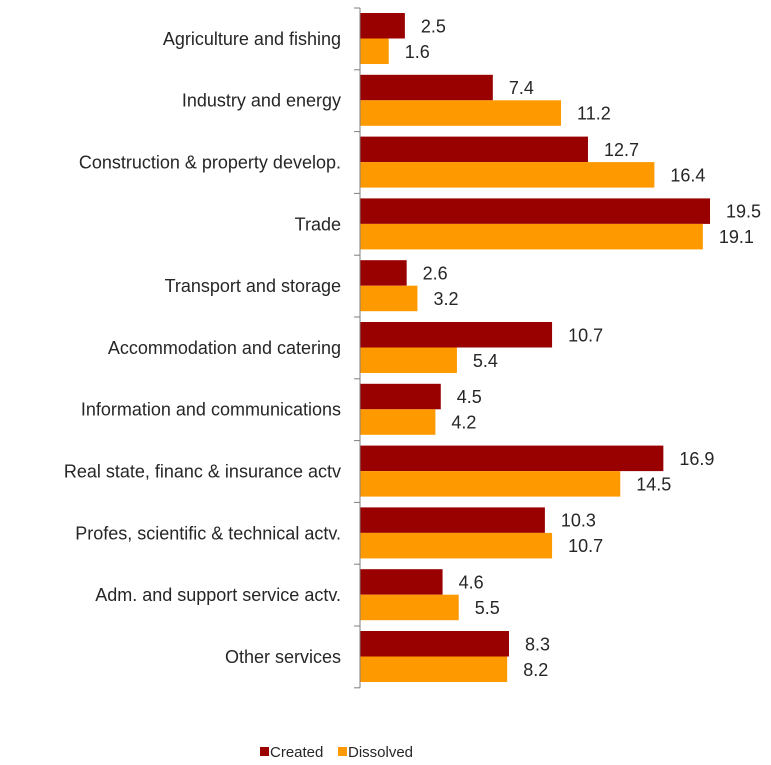 The image size is (771, 765). What do you see at coordinates (211, 410) in the screenshot?
I see `category-label: Information and communications` at bounding box center [211, 410].